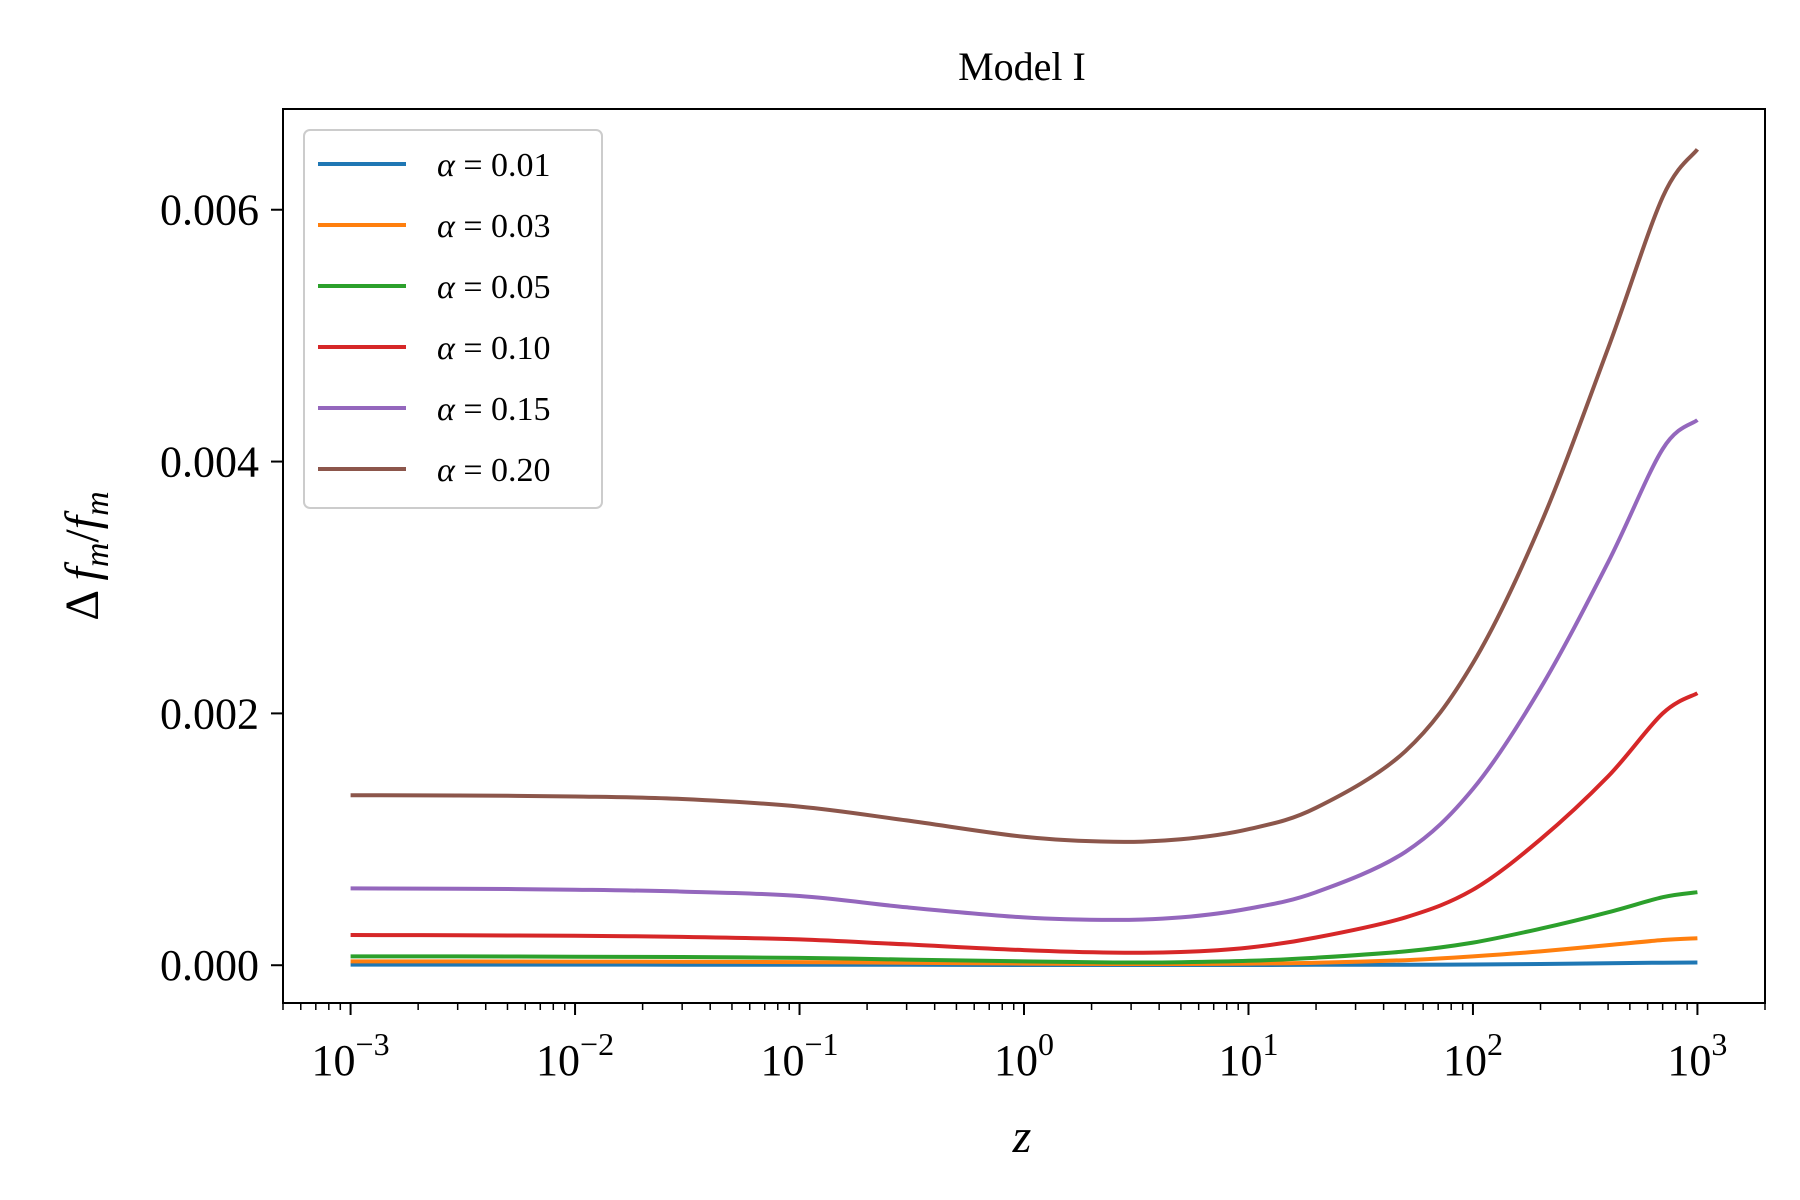 The width and height of the screenshot is (1800, 1200). I want to click on y-axis-label: Δ fm/fm, so click(86, 555).